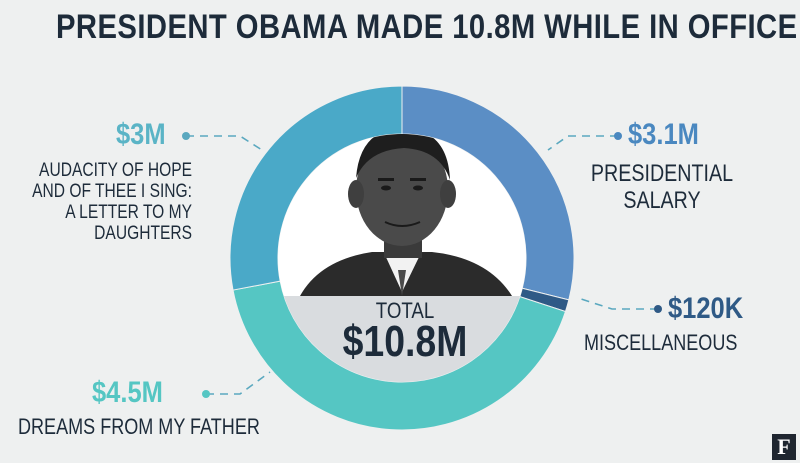 The height and width of the screenshot is (463, 800). Describe the element at coordinates (206, 394) in the screenshot. I see `leader-dot-dreams` at that location.